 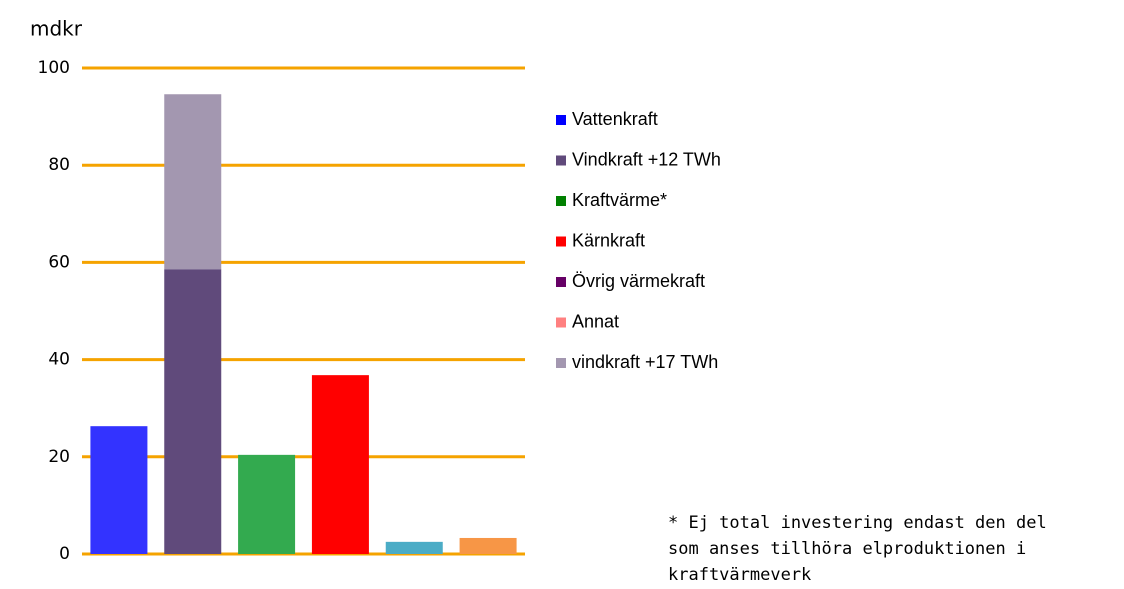 What do you see at coordinates (59, 262) in the screenshot?
I see `y-tick-label: 60` at bounding box center [59, 262].